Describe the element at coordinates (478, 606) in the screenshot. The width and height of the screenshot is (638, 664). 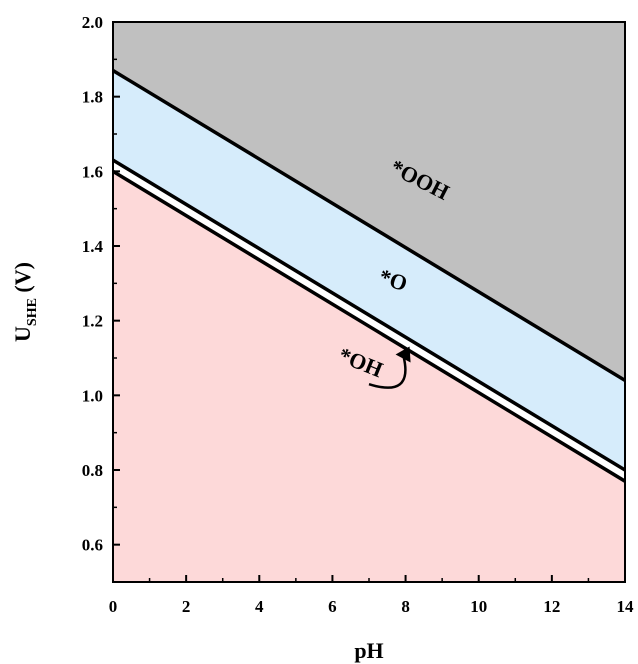
I see `x-tick-label: 10` at that location.